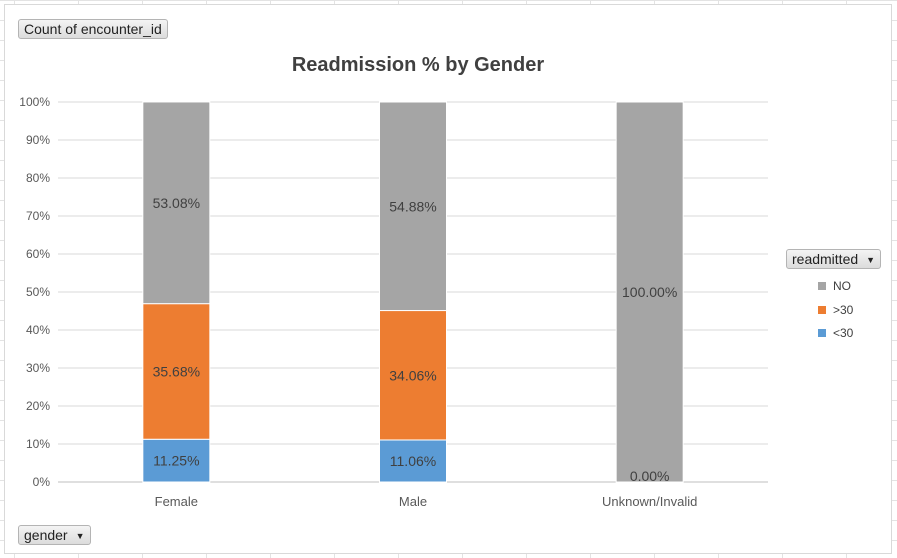 The image size is (897, 558). I want to click on data-label: 54.88%, so click(412, 206).